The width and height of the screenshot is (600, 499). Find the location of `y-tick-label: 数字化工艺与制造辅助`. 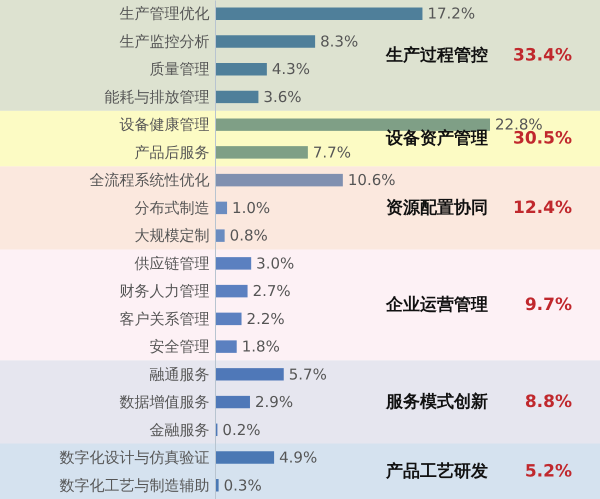

y-tick-label: 数字化工艺与制造辅助 is located at coordinates (135, 485).